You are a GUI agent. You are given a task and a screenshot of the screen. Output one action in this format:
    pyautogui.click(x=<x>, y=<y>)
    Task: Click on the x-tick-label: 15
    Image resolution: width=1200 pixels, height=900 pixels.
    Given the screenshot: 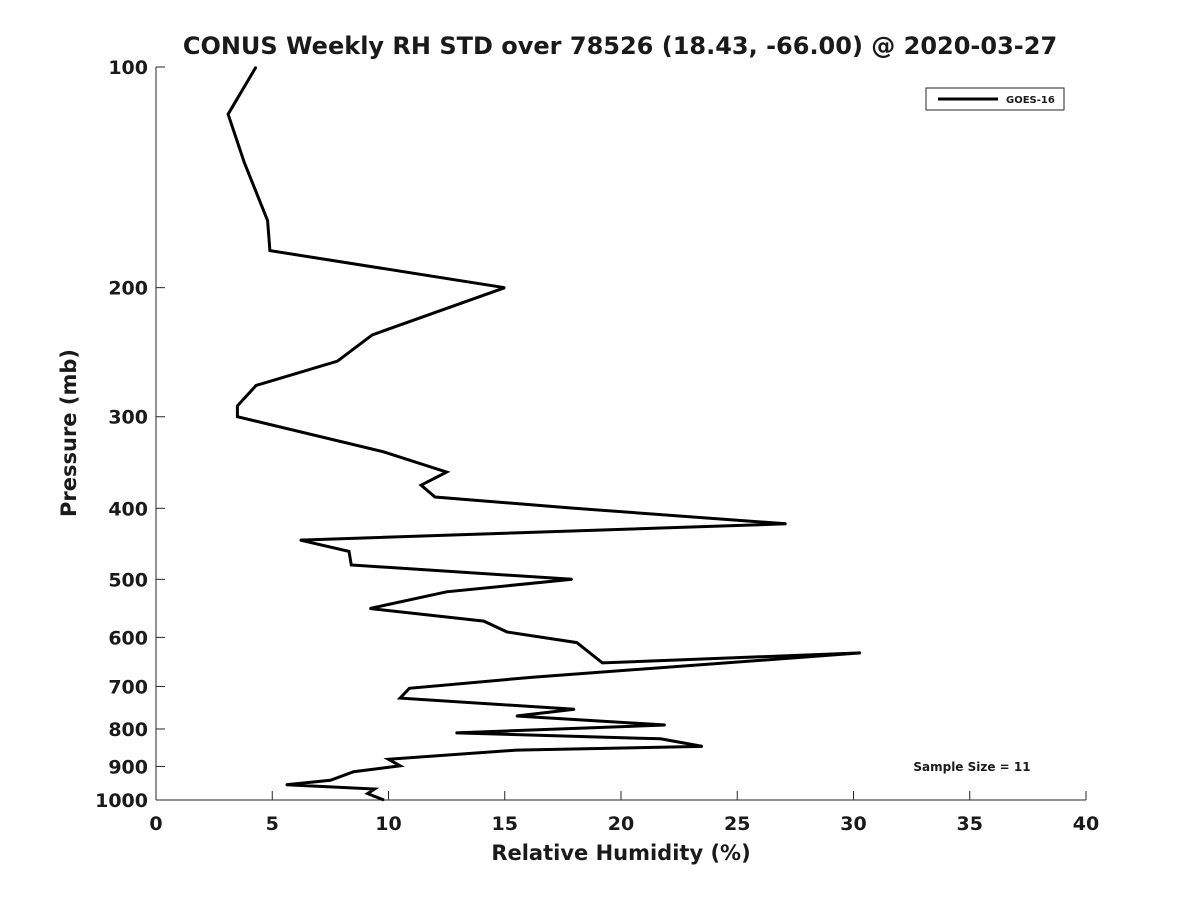 What is the action you would take?
    pyautogui.click(x=505, y=824)
    